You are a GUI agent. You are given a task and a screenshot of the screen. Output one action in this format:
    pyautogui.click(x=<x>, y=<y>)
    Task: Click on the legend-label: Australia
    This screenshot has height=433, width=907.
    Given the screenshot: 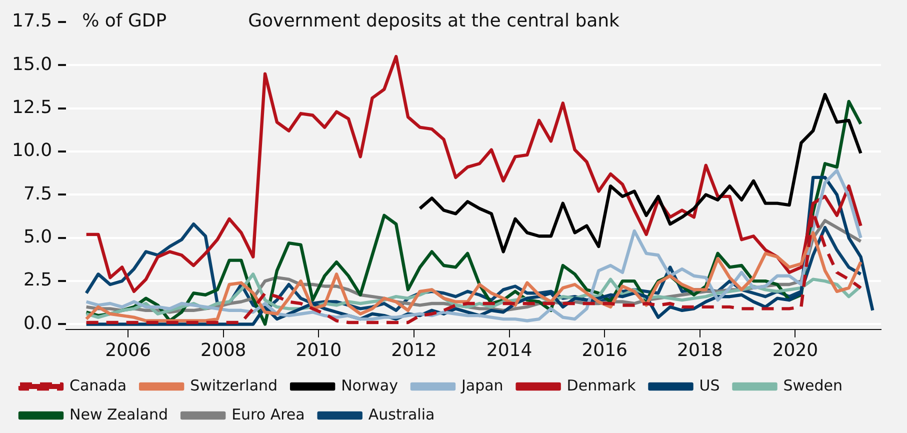 What is the action you would take?
    pyautogui.click(x=401, y=414)
    